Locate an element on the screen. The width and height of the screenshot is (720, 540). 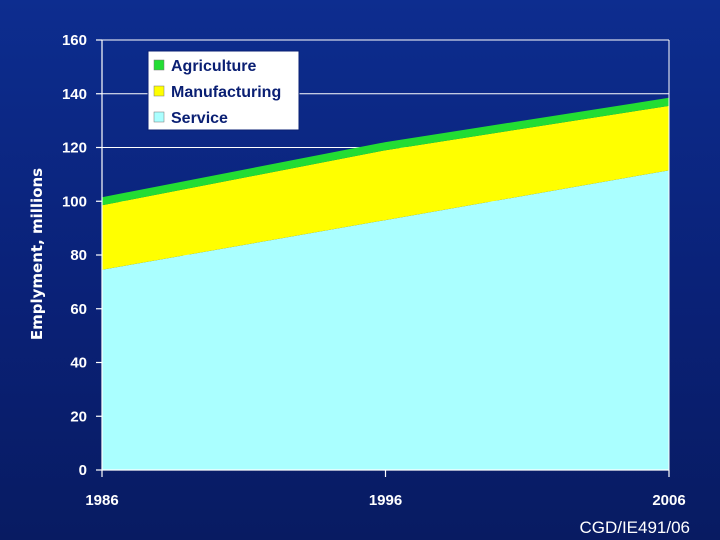
y-tick-label-40: 40 is located at coordinates (78, 363).